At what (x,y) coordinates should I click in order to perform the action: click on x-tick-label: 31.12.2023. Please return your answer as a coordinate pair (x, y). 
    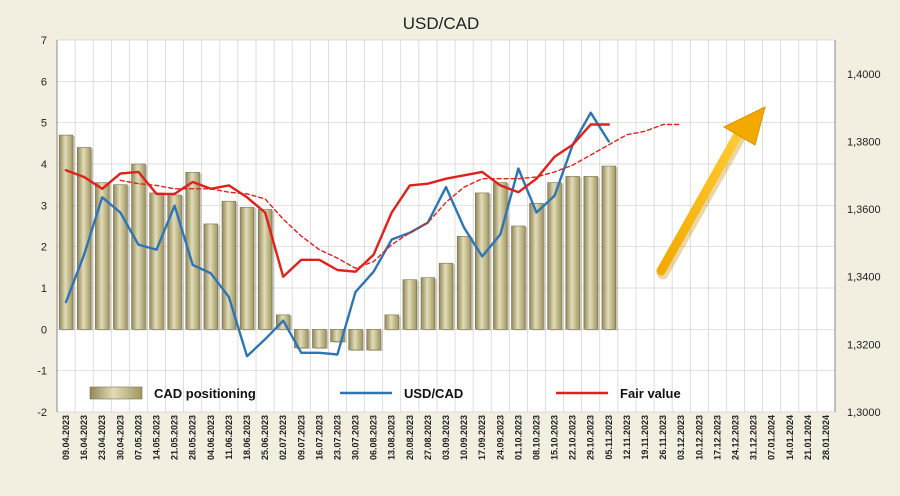
    Looking at the image, I should click on (754, 437).